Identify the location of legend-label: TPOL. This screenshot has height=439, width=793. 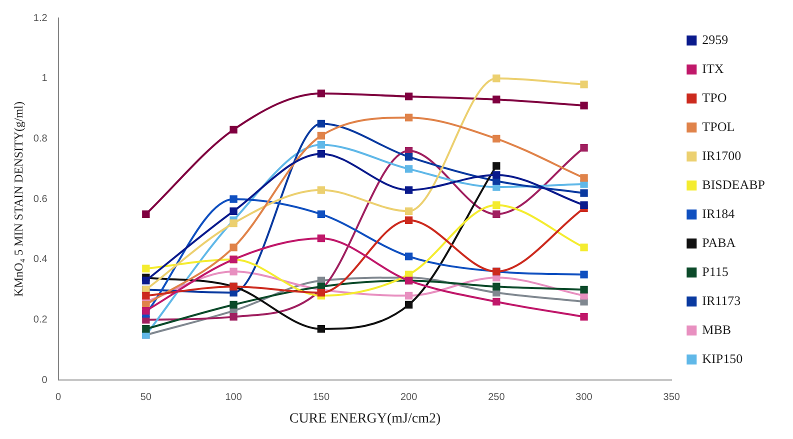
(718, 126).